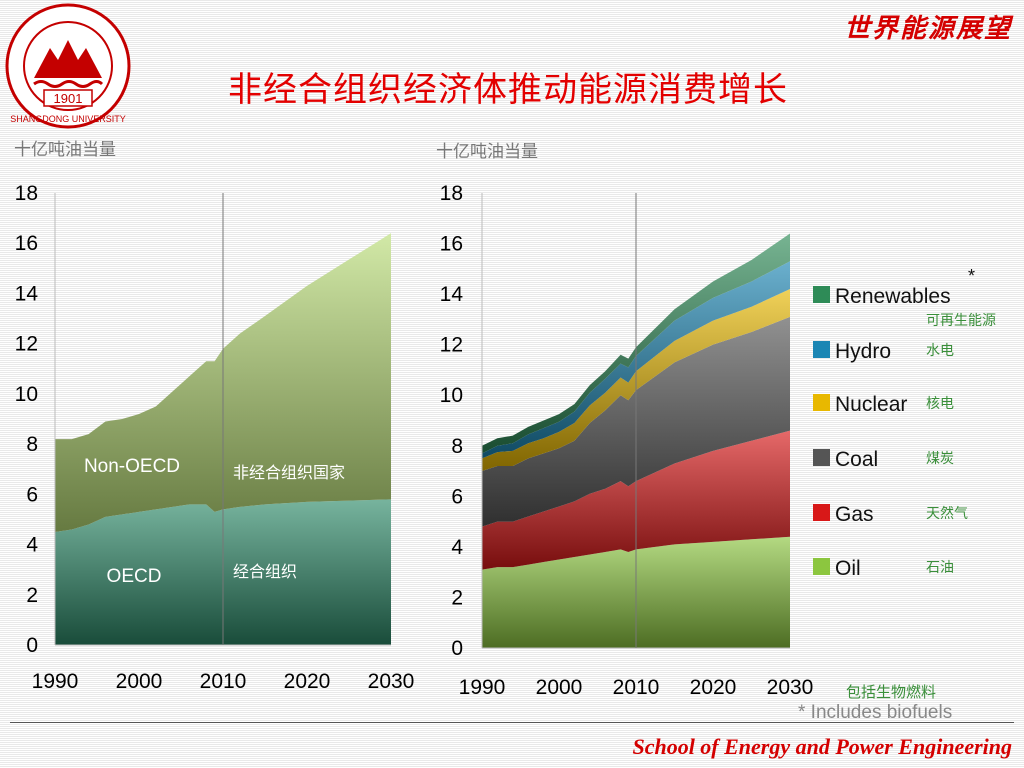 Image resolution: width=1024 pixels, height=768 pixels. I want to click on logo-text: SHANGDONG UNIVERSITY, so click(68, 119).